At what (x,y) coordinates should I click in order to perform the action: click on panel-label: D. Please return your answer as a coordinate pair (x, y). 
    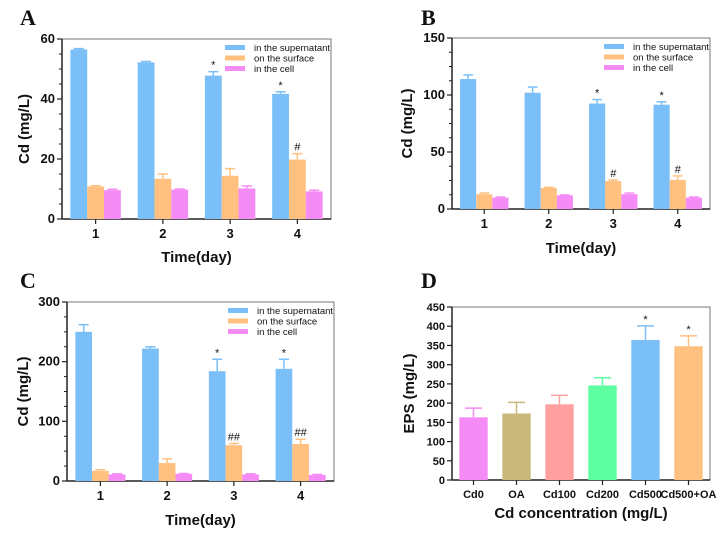
    Looking at the image, I should click on (429, 280).